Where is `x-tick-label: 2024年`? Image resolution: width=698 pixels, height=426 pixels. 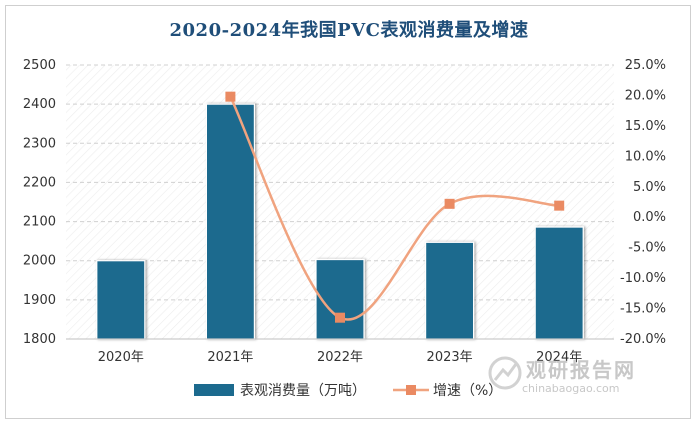
x-tick-label: 2024年 is located at coordinates (559, 357).